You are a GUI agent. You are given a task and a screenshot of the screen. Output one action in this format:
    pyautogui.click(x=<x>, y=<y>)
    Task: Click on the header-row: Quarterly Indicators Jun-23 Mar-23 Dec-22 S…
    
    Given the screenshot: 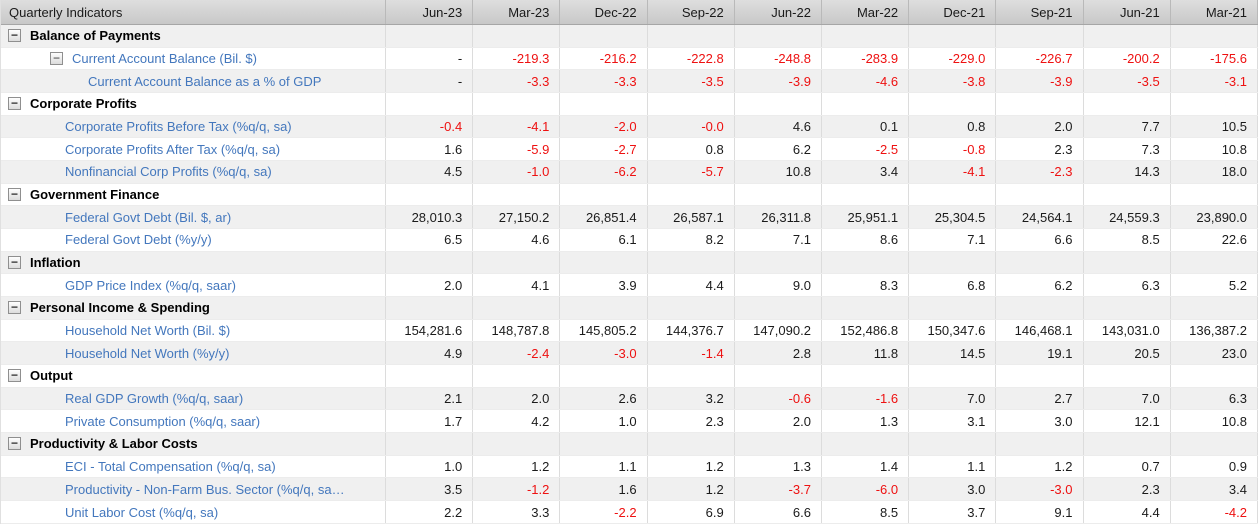 What is the action you would take?
    pyautogui.click(x=629, y=12)
    